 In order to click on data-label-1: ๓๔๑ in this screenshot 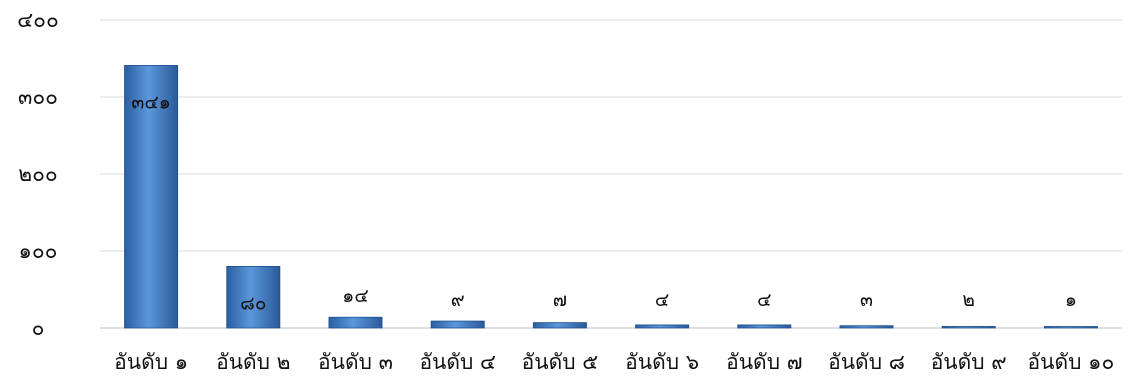, I will do `click(150, 102)`.